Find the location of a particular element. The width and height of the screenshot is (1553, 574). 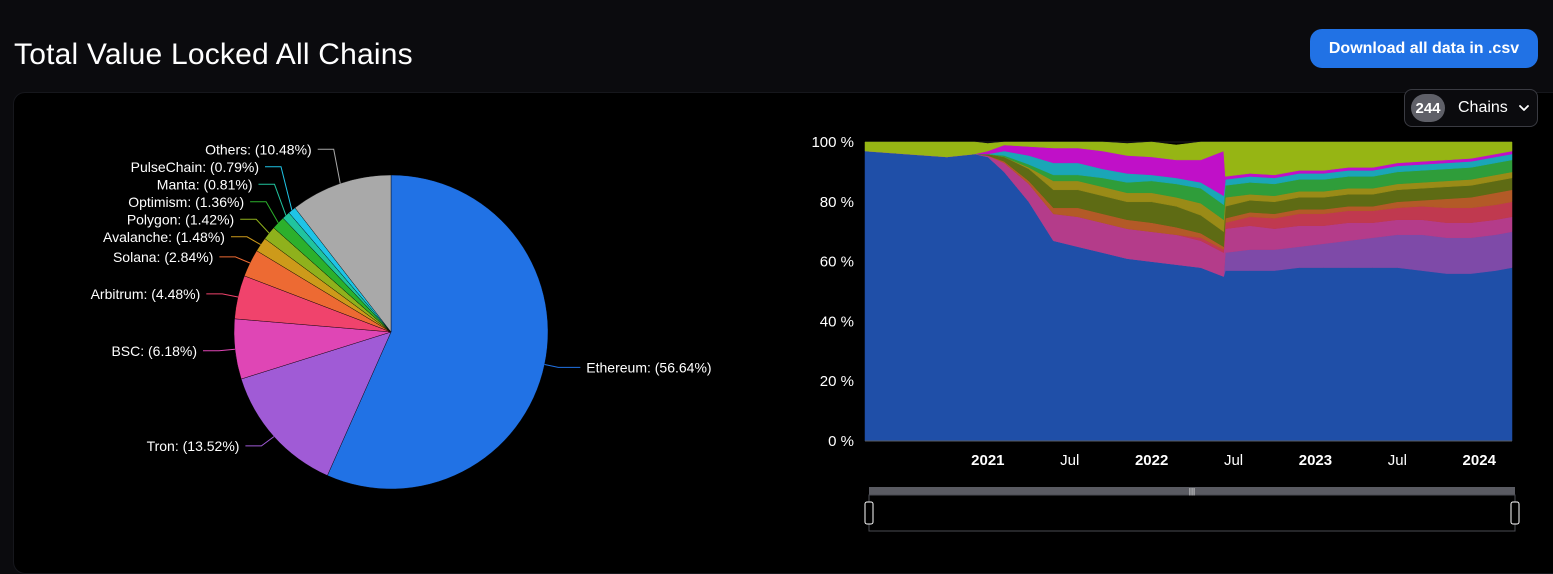

pie-label-manta: Manta: (0.81%) is located at coordinates (205, 184).